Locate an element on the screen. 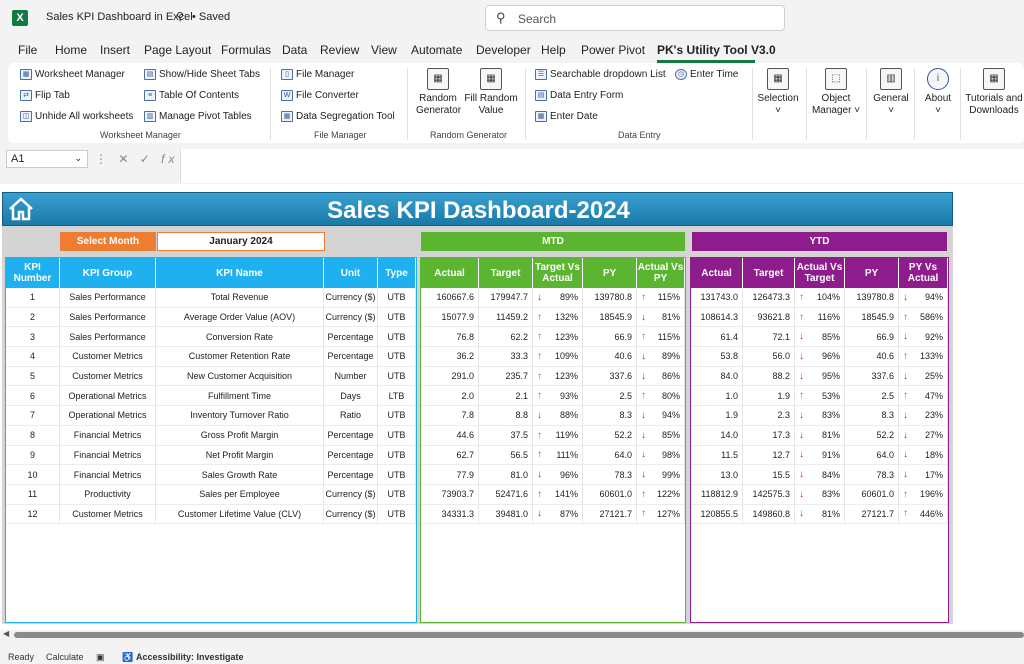 The image size is (1024, 664). mtd-py-cell: 27121.7 is located at coordinates (610, 514).